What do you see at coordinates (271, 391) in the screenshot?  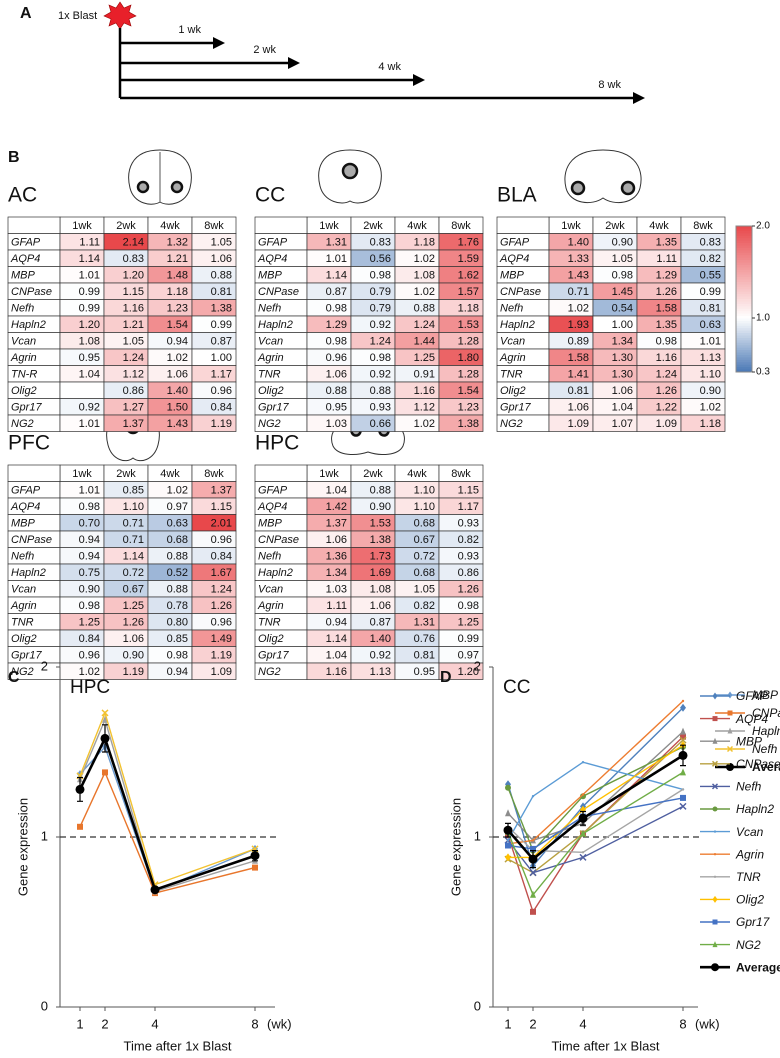 I see `gene-label: Olig2` at bounding box center [271, 391].